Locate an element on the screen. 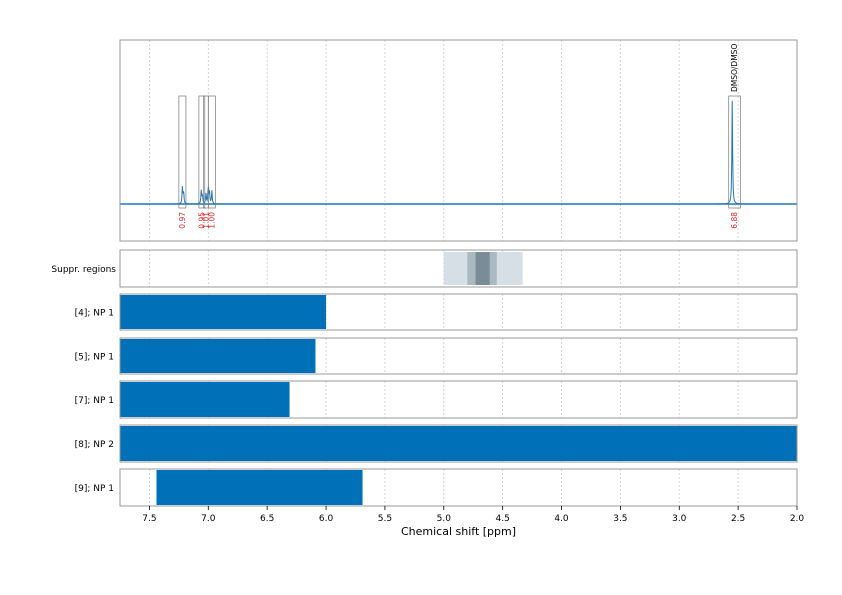 The width and height of the screenshot is (842, 595). x-tick-label: 4.5 is located at coordinates (502, 519).